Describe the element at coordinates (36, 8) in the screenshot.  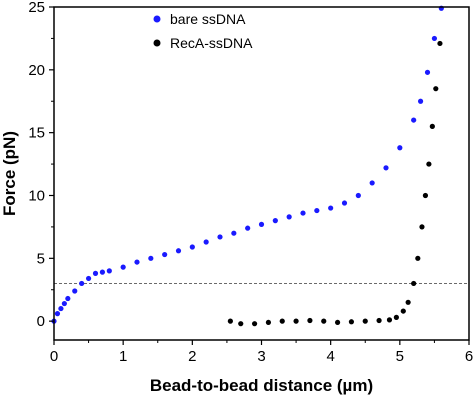
I see `y-tick-label: 25` at that location.